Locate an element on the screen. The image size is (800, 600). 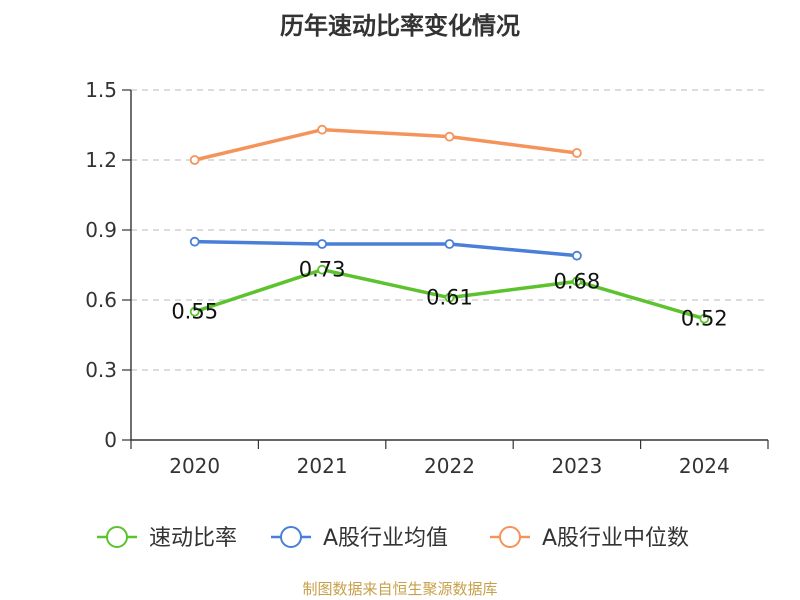
x-tick-label-2022: 2022 is located at coordinates (449, 466).